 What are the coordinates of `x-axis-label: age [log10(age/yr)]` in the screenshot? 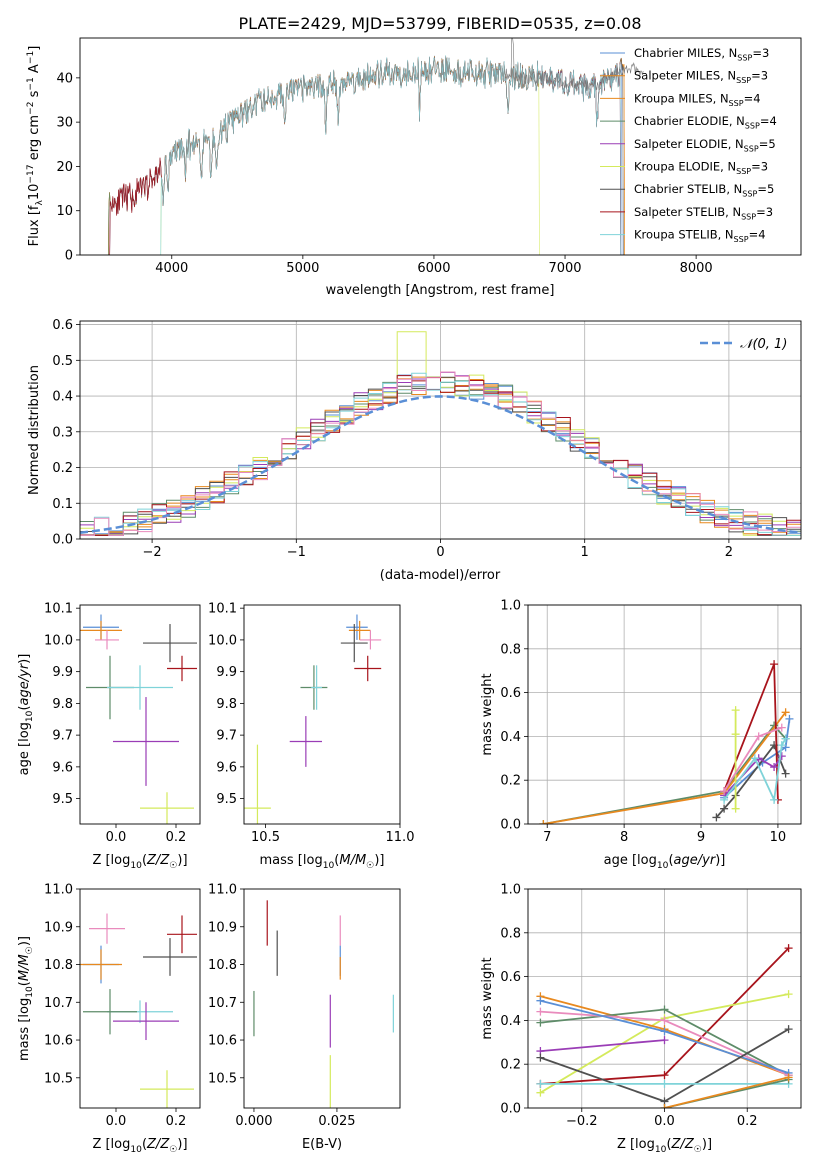 It's located at (665, 862).